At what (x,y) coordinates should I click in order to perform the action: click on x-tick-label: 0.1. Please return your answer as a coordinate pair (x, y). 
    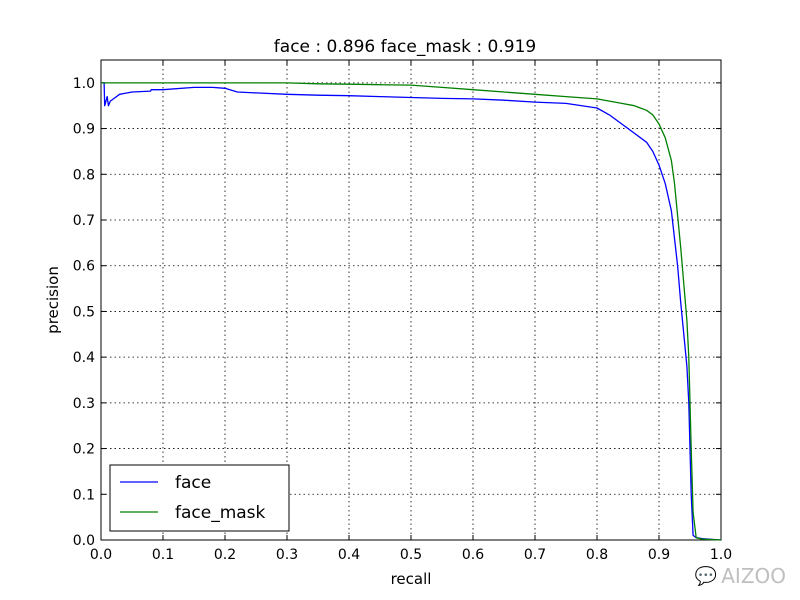
    Looking at the image, I should click on (163, 555).